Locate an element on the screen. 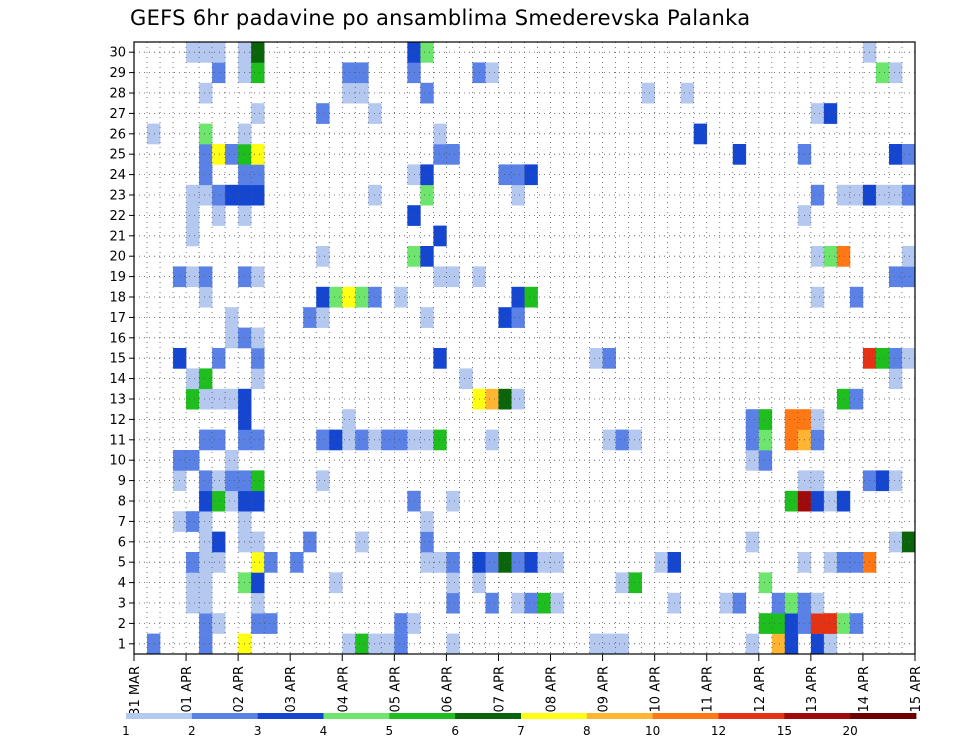  legend-label: 7 is located at coordinates (521, 731).